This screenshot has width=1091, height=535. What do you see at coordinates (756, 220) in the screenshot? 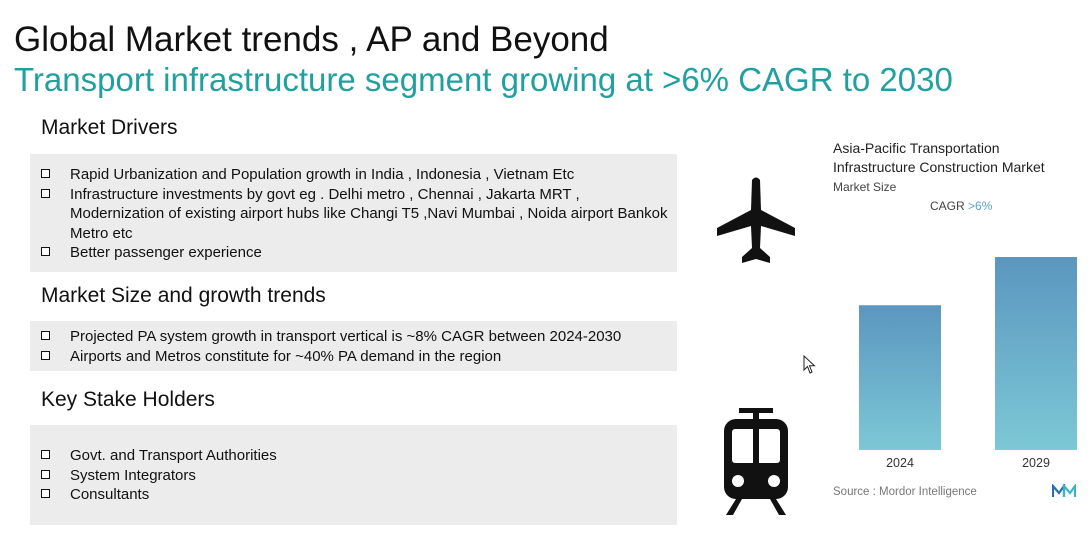
I see `airplane-icon` at bounding box center [756, 220].